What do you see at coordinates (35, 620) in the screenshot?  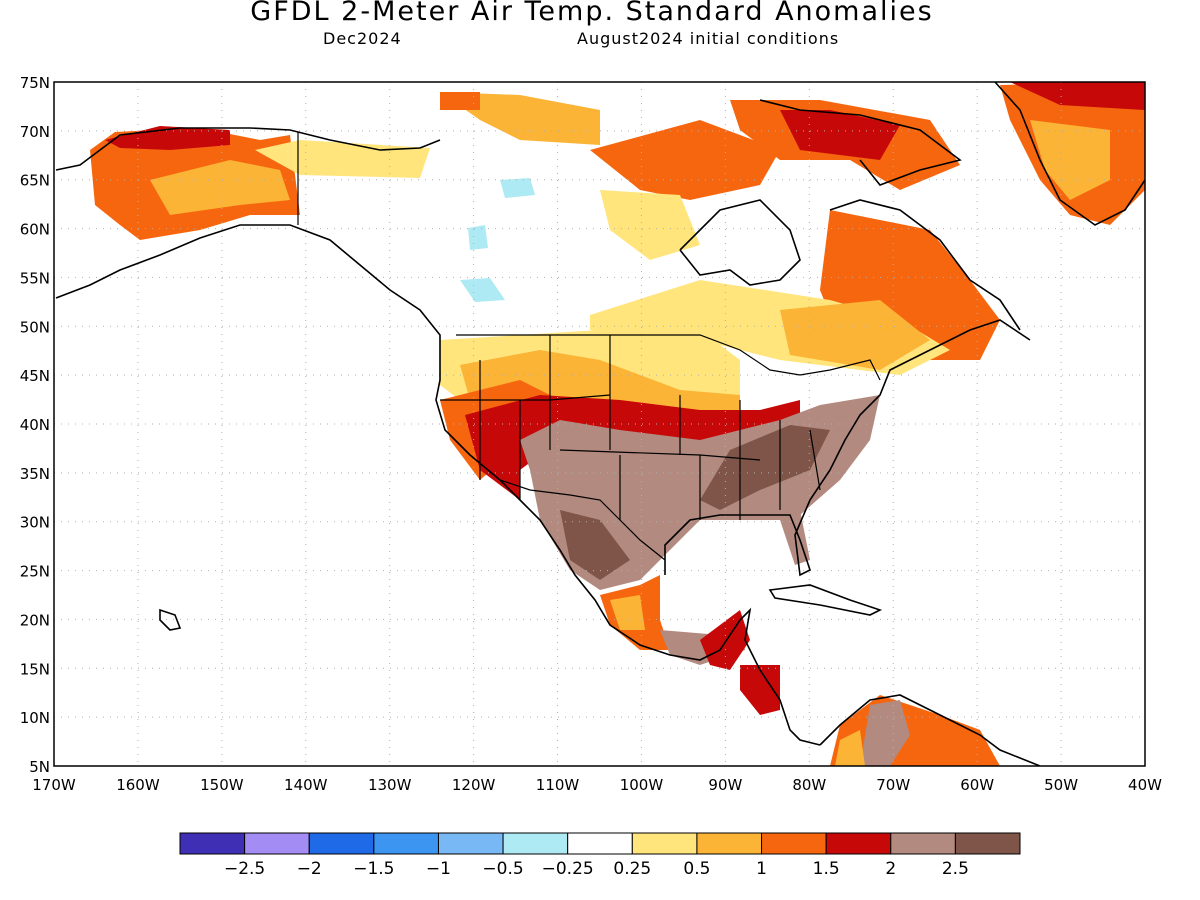 I see `lat-tick-label: 20N` at bounding box center [35, 620].